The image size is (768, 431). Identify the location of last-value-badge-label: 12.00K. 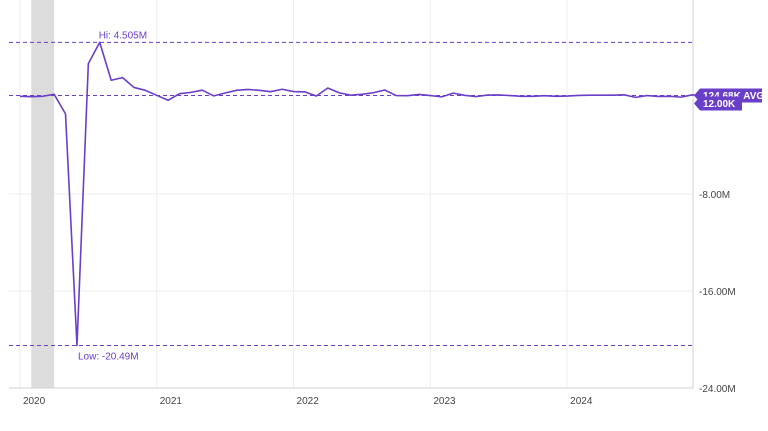
(719, 104).